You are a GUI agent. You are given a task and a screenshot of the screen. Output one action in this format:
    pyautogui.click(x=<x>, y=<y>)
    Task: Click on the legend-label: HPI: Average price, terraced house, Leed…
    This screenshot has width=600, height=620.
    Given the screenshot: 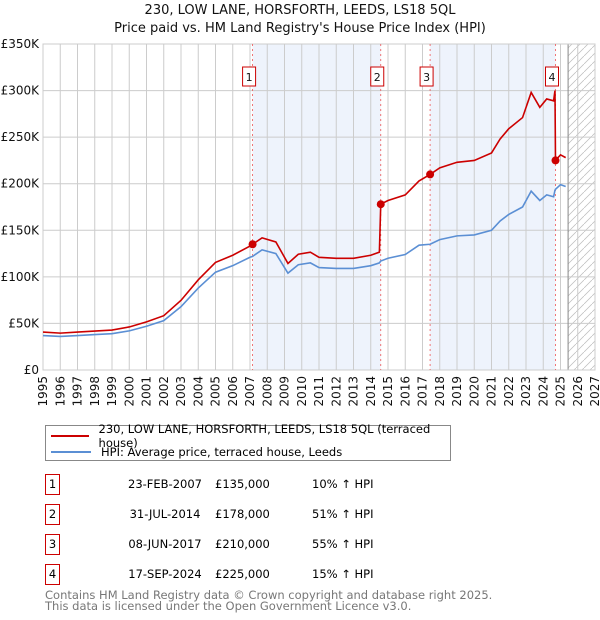 What is the action you would take?
    pyautogui.click(x=222, y=452)
    